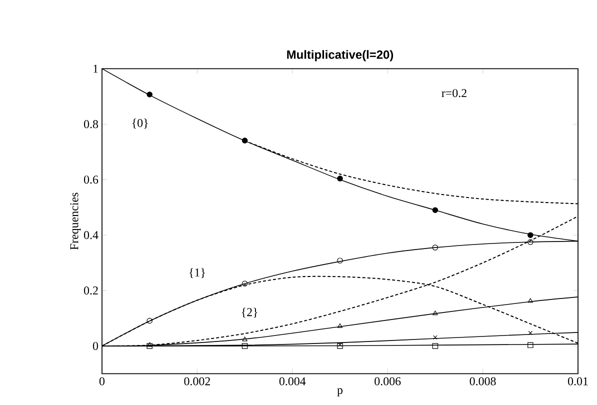 The image size is (597, 405). I want to click on x-tick-label: 0.004, so click(292, 381).